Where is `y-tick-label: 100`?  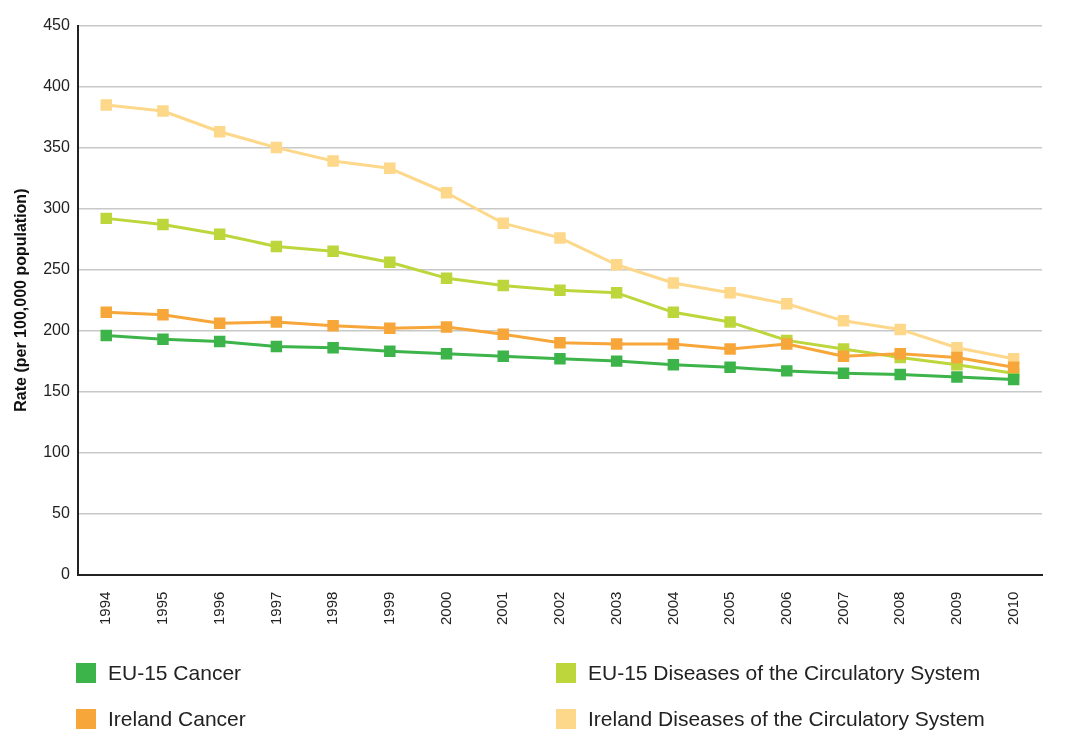
y-tick-label: 100 is located at coordinates (56, 452).